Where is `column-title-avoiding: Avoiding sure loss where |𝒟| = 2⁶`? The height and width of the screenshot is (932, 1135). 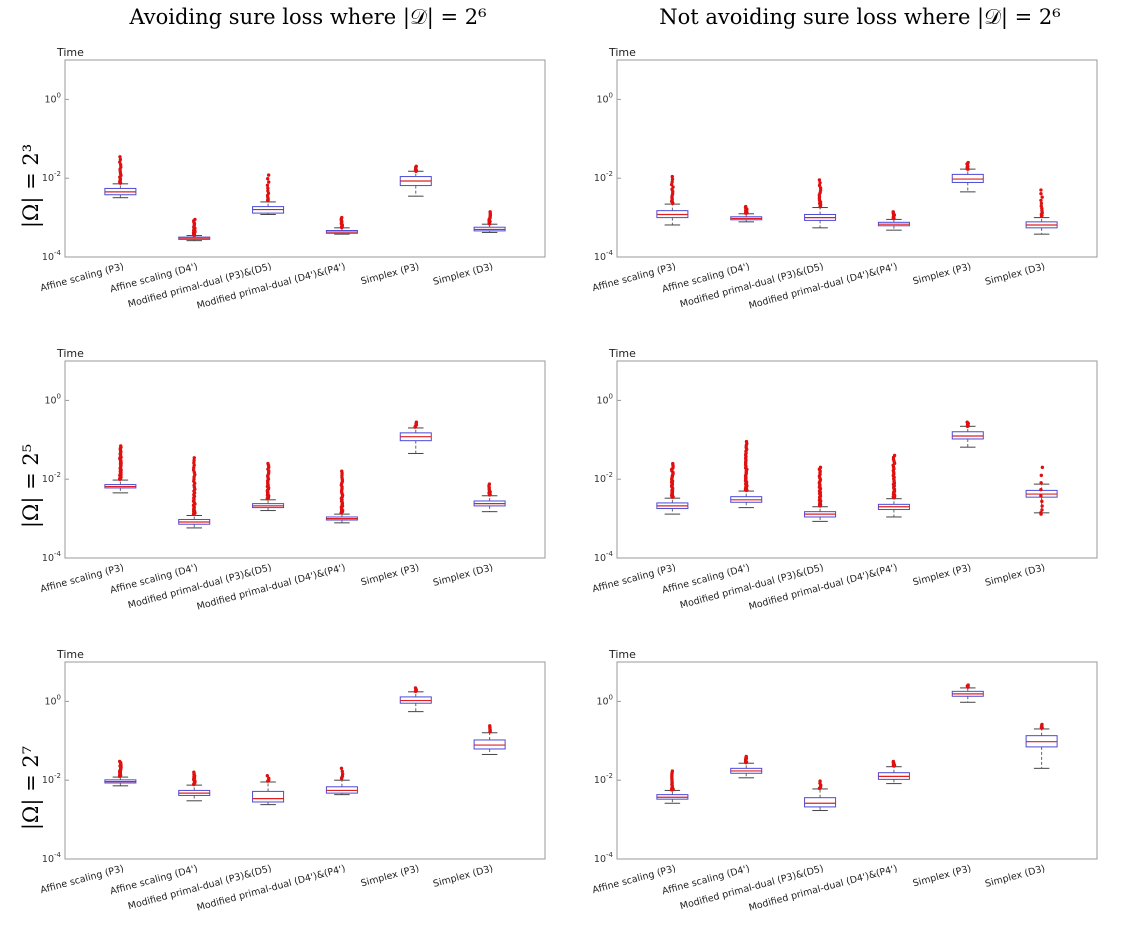 column-title-avoiding: Avoiding sure loss where |𝒟| = 2⁶ is located at coordinates (307, 17).